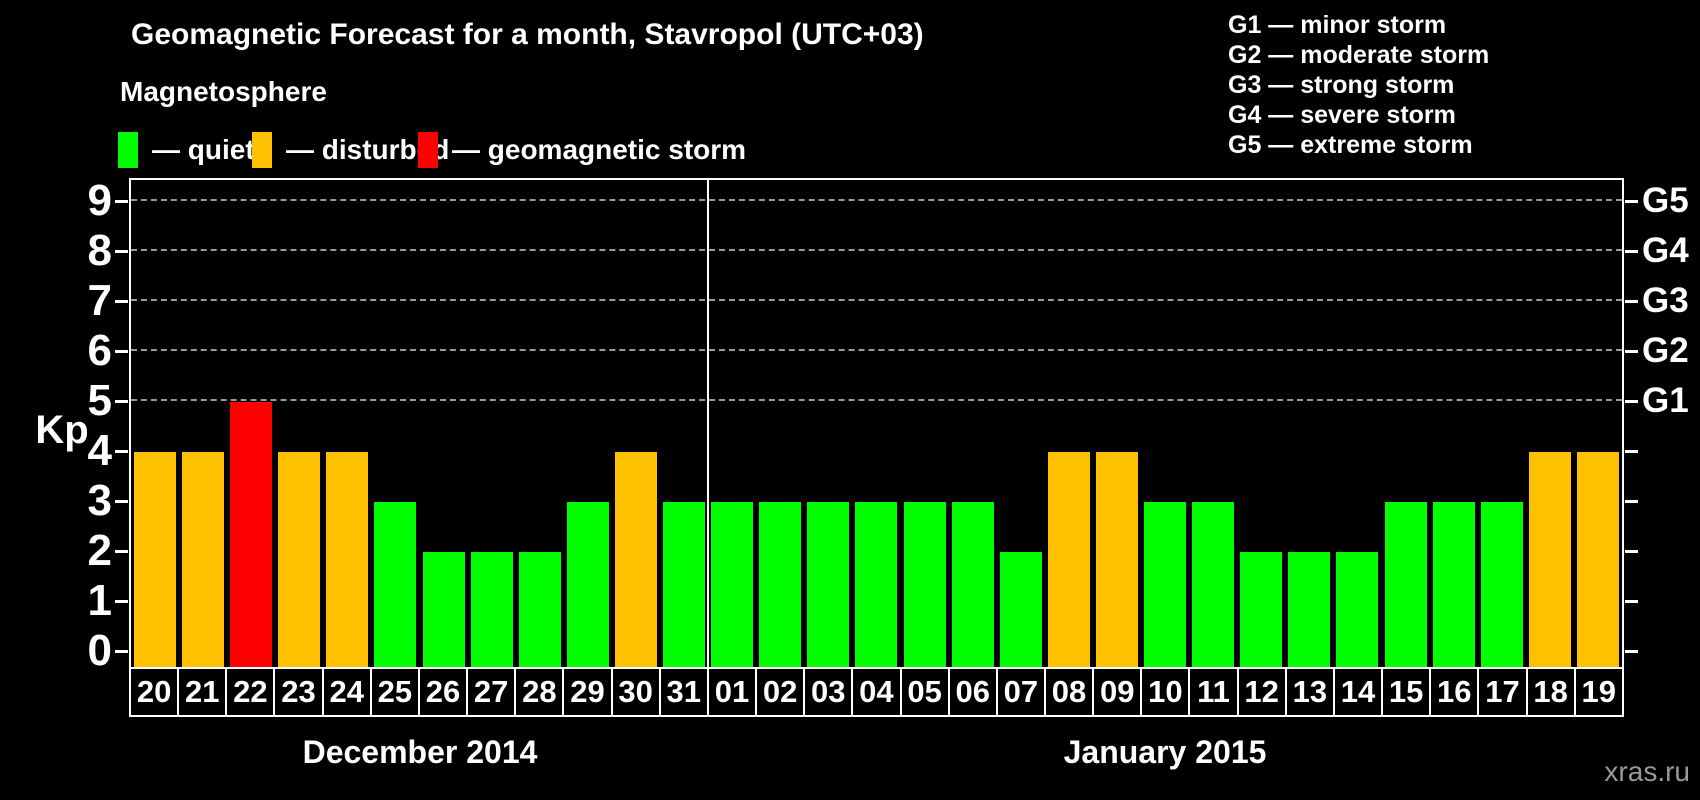  Describe the element at coordinates (1019, 692) in the screenshot. I see `day-label-january-07: 07` at that location.